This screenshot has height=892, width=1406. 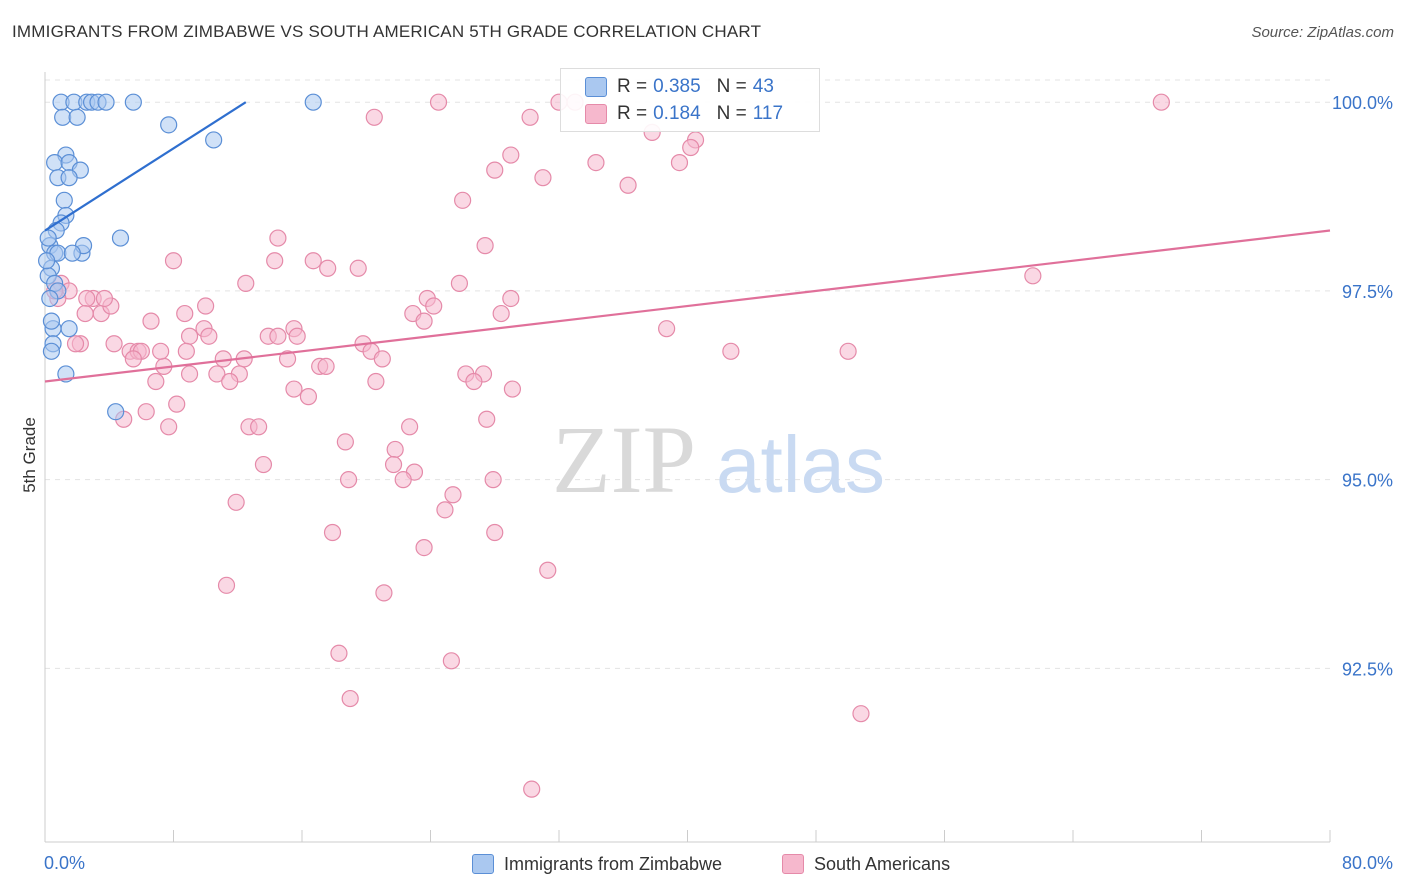 I want to click on legend-n-value: 43, so click(x=763, y=86).